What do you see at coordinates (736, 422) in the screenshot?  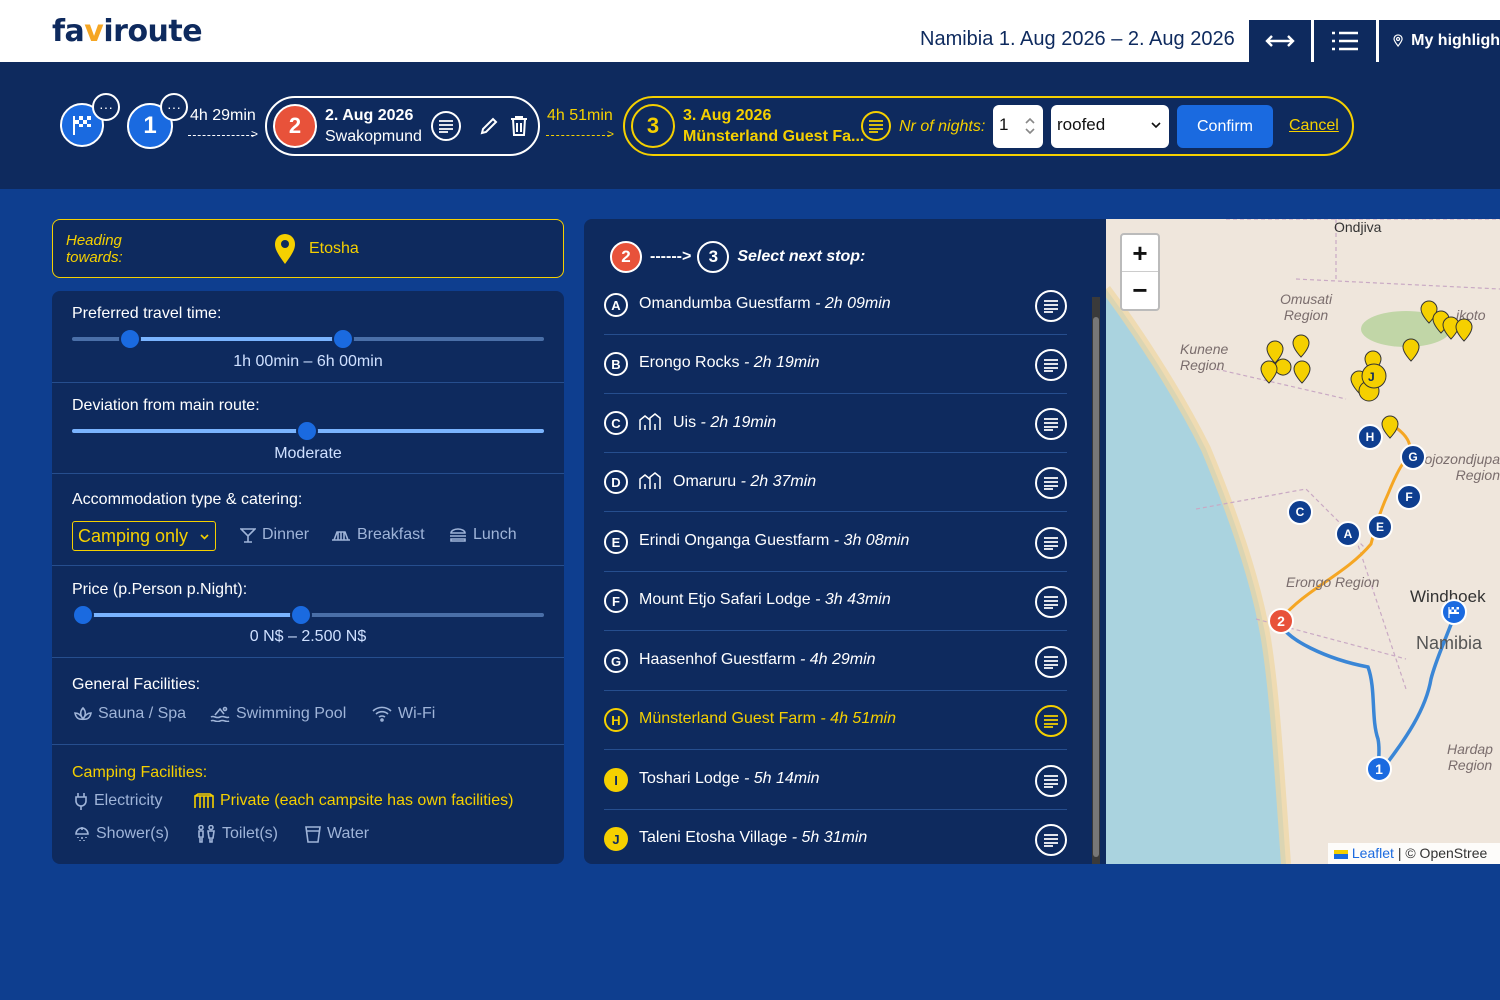 I see `item-duration: - 2h 19min` at bounding box center [736, 422].